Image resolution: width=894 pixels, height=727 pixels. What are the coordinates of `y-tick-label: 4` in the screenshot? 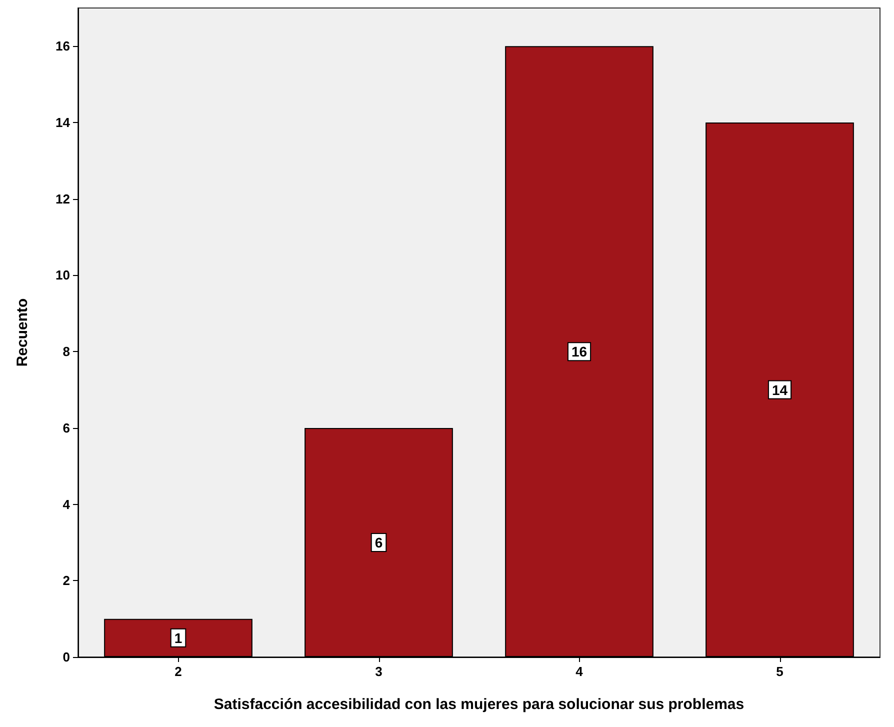 It's located at (66, 504).